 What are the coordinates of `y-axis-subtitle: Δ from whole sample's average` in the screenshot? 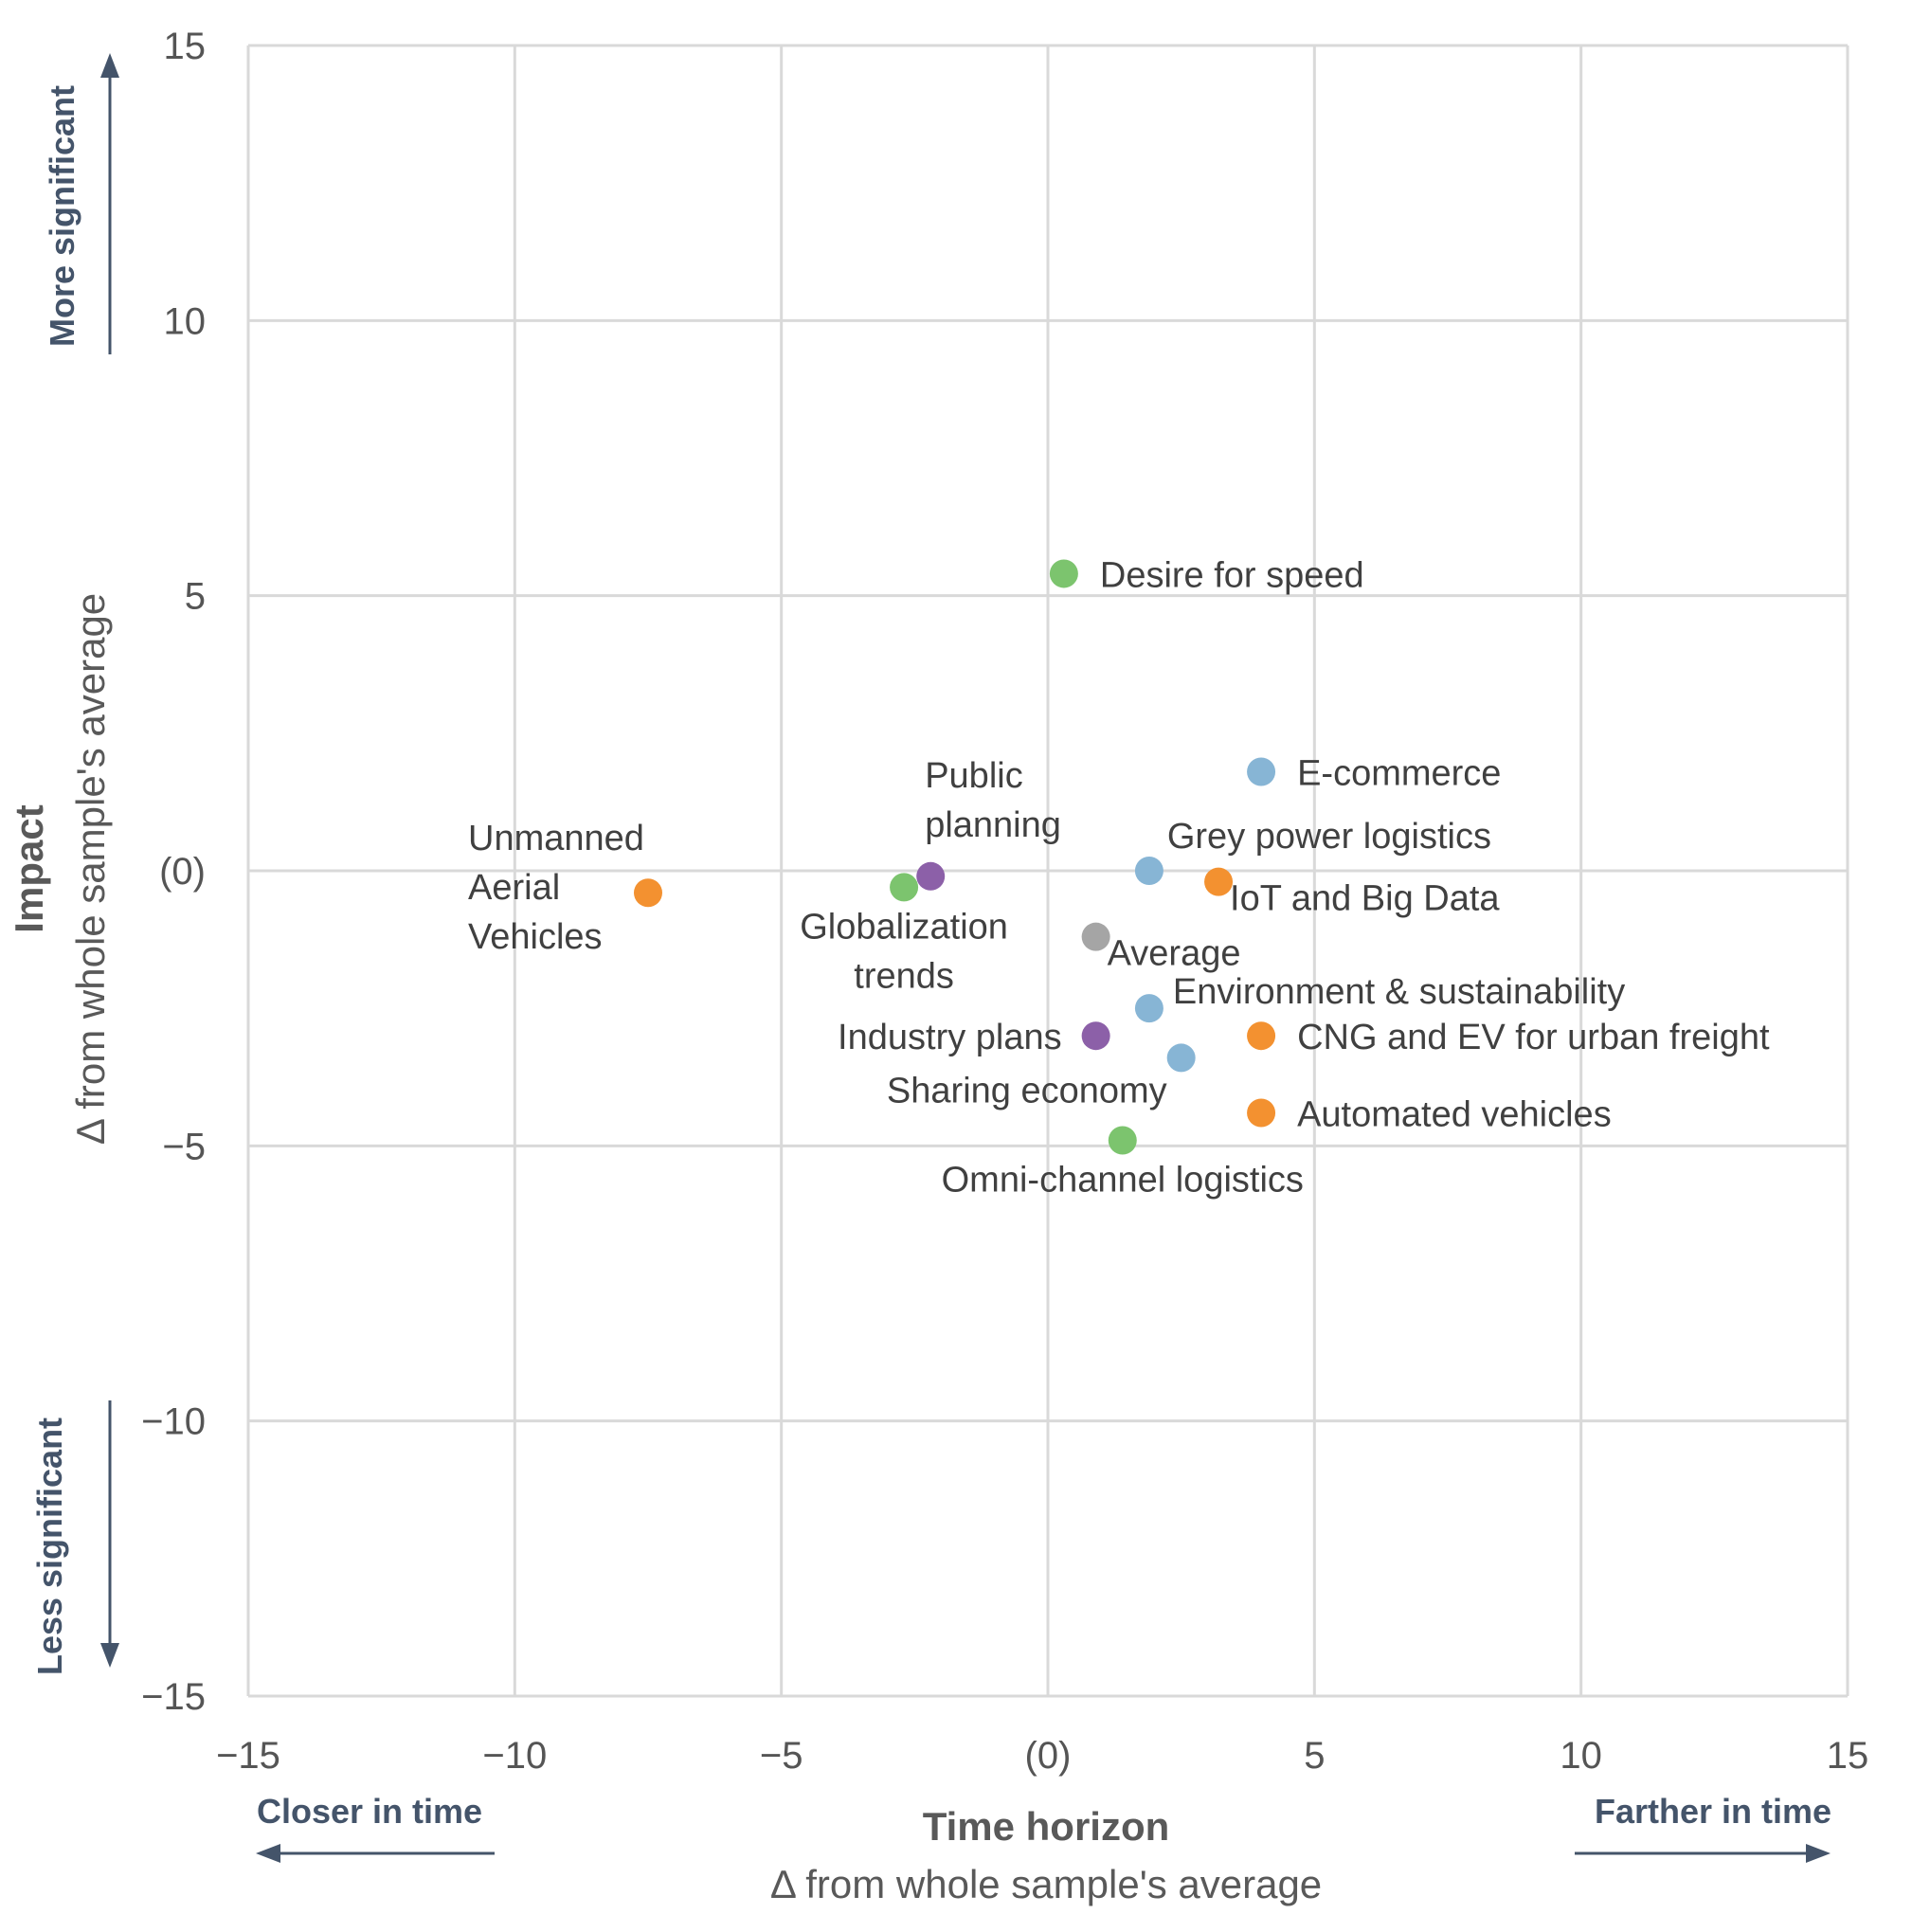 It's located at (90, 869).